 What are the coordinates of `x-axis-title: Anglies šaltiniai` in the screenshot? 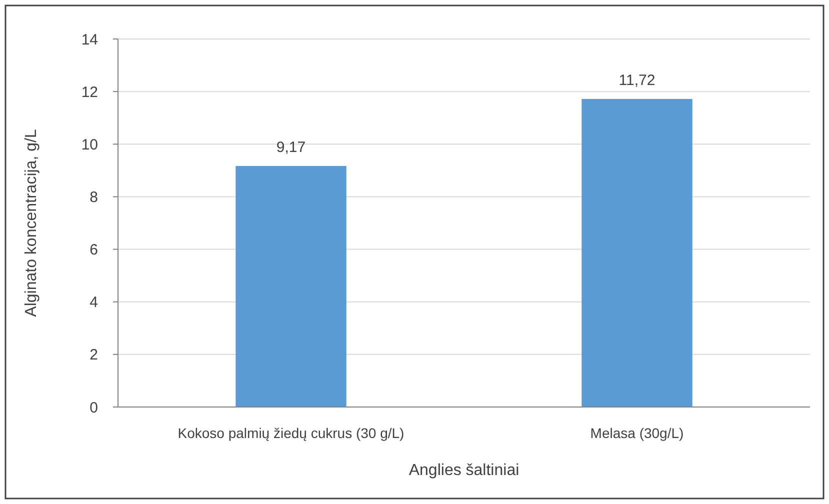 It's located at (464, 470).